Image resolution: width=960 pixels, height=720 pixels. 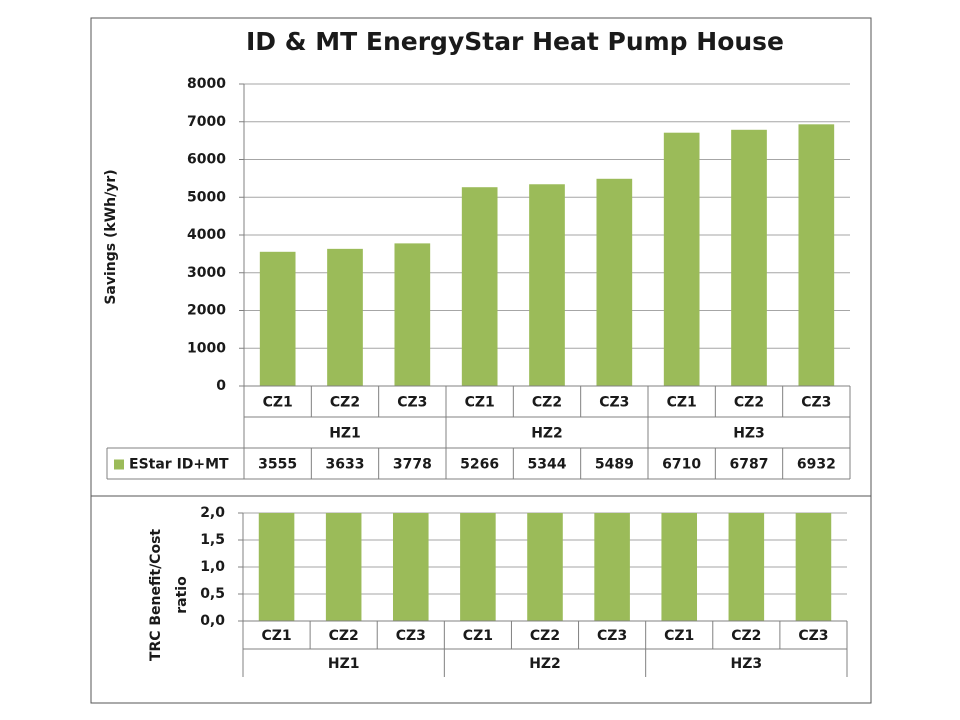 I want to click on data-table-cell: 5266, so click(x=479, y=465).